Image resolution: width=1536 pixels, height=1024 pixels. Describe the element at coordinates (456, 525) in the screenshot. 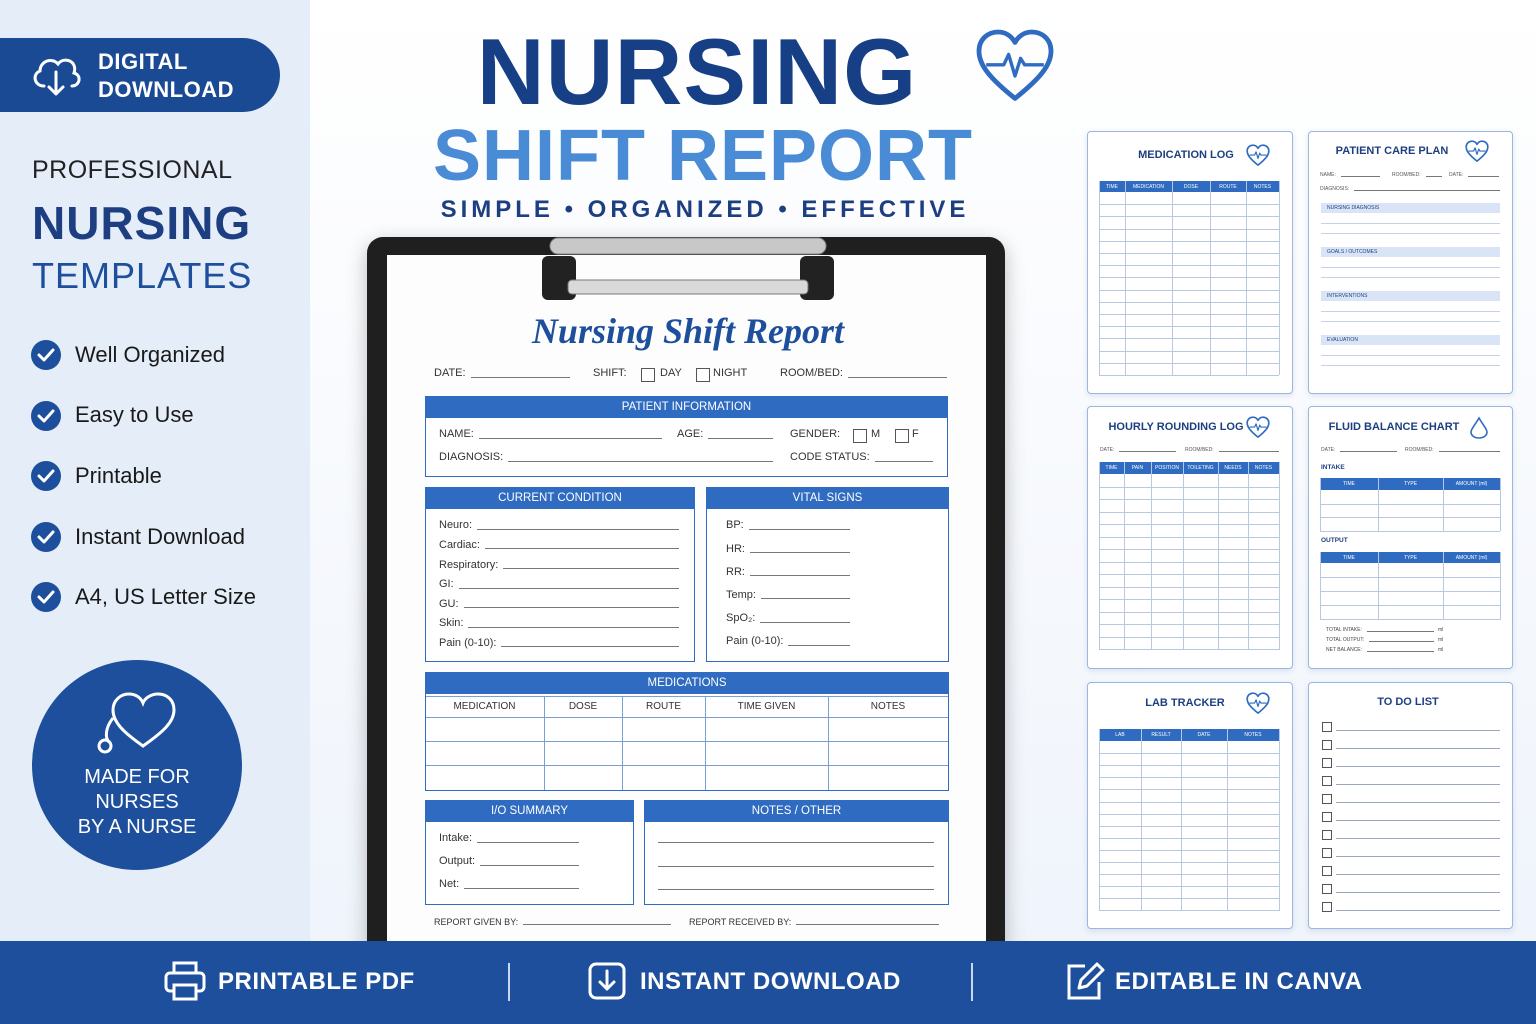

I see `field-label: Neuro:` at that location.